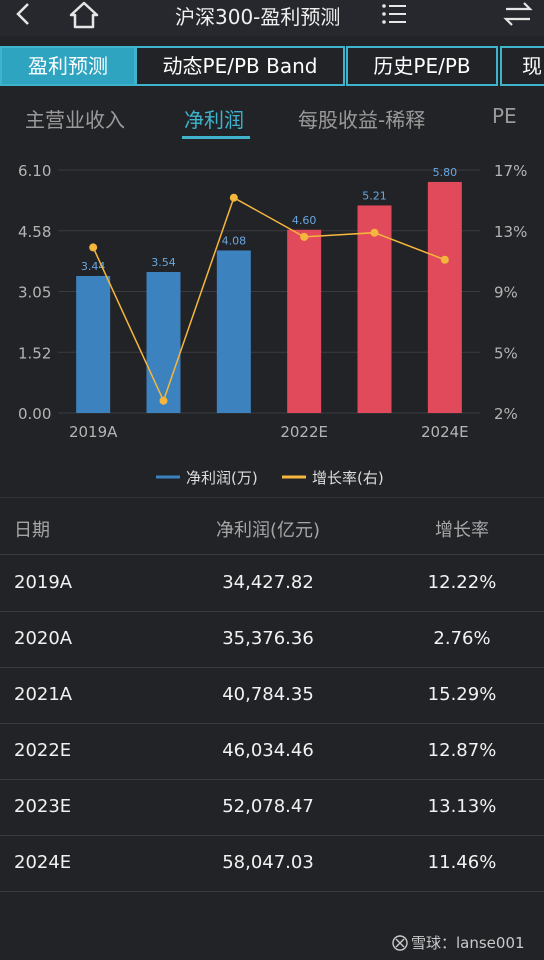 This screenshot has height=960, width=544. I want to click on left-axis-tick: 3.05, so click(34, 293).